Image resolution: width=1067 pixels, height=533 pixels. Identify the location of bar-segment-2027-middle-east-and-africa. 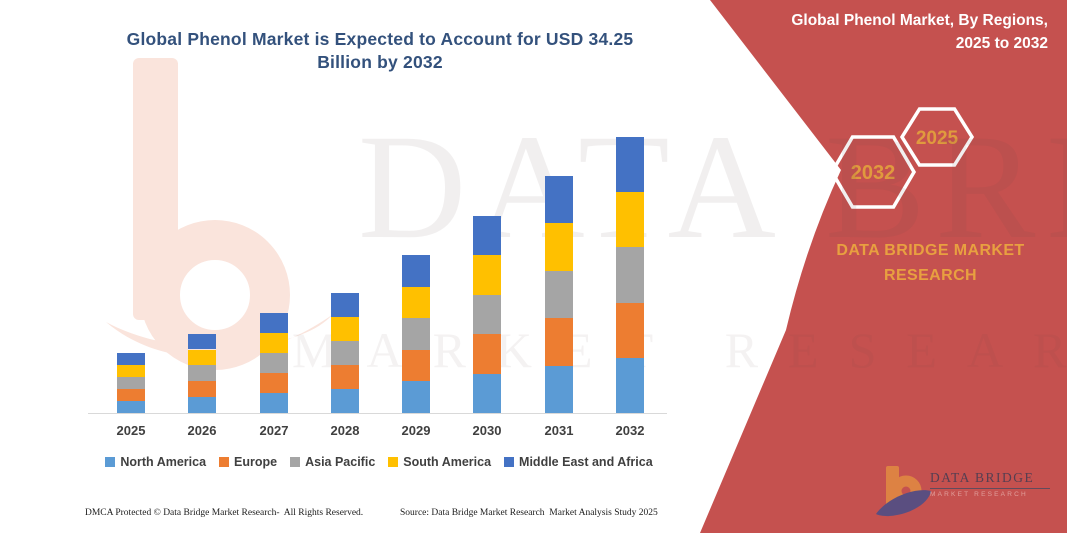
(274, 323).